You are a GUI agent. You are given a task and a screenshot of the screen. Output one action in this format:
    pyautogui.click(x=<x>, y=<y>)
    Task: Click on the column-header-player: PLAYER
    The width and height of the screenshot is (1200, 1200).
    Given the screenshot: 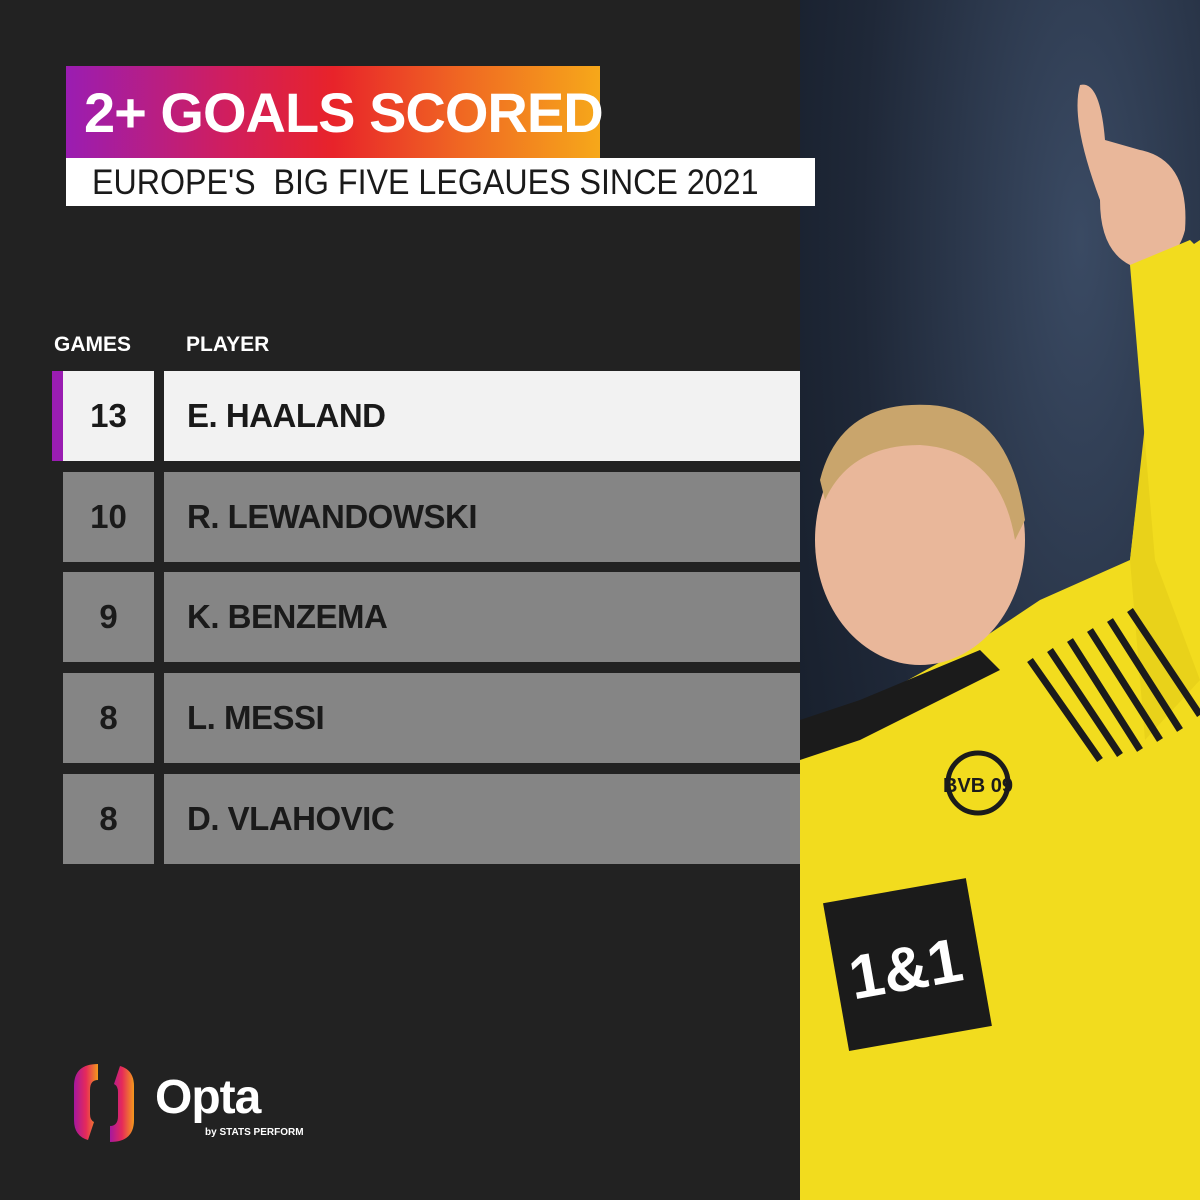 What is the action you would take?
    pyautogui.click(x=228, y=344)
    